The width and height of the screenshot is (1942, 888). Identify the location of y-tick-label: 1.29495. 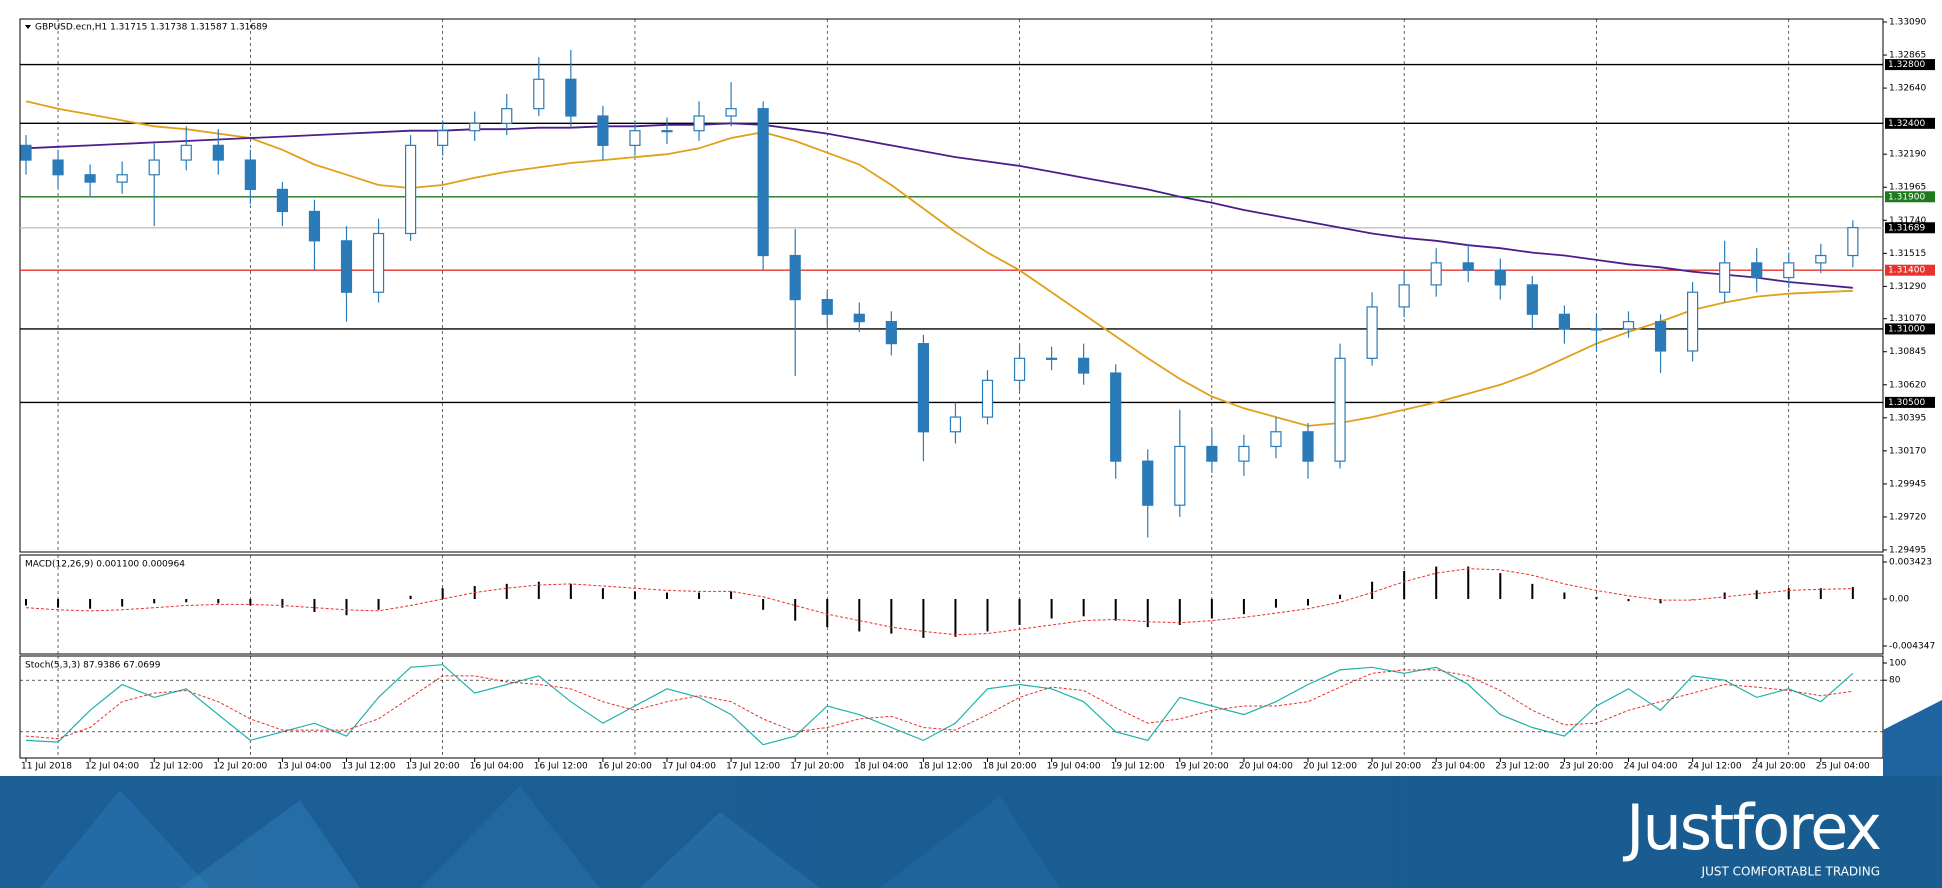
(1907, 551).